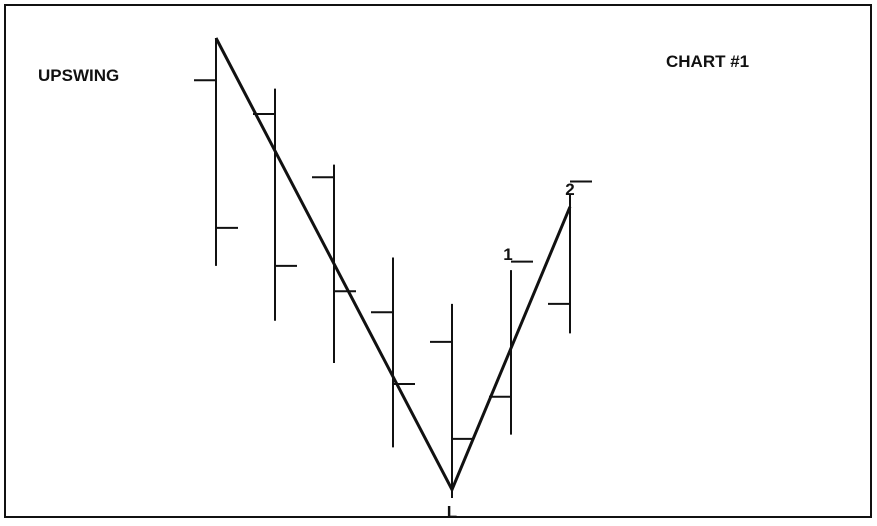  Describe the element at coordinates (507, 254) in the screenshot. I see `annotation-label: 1` at that location.